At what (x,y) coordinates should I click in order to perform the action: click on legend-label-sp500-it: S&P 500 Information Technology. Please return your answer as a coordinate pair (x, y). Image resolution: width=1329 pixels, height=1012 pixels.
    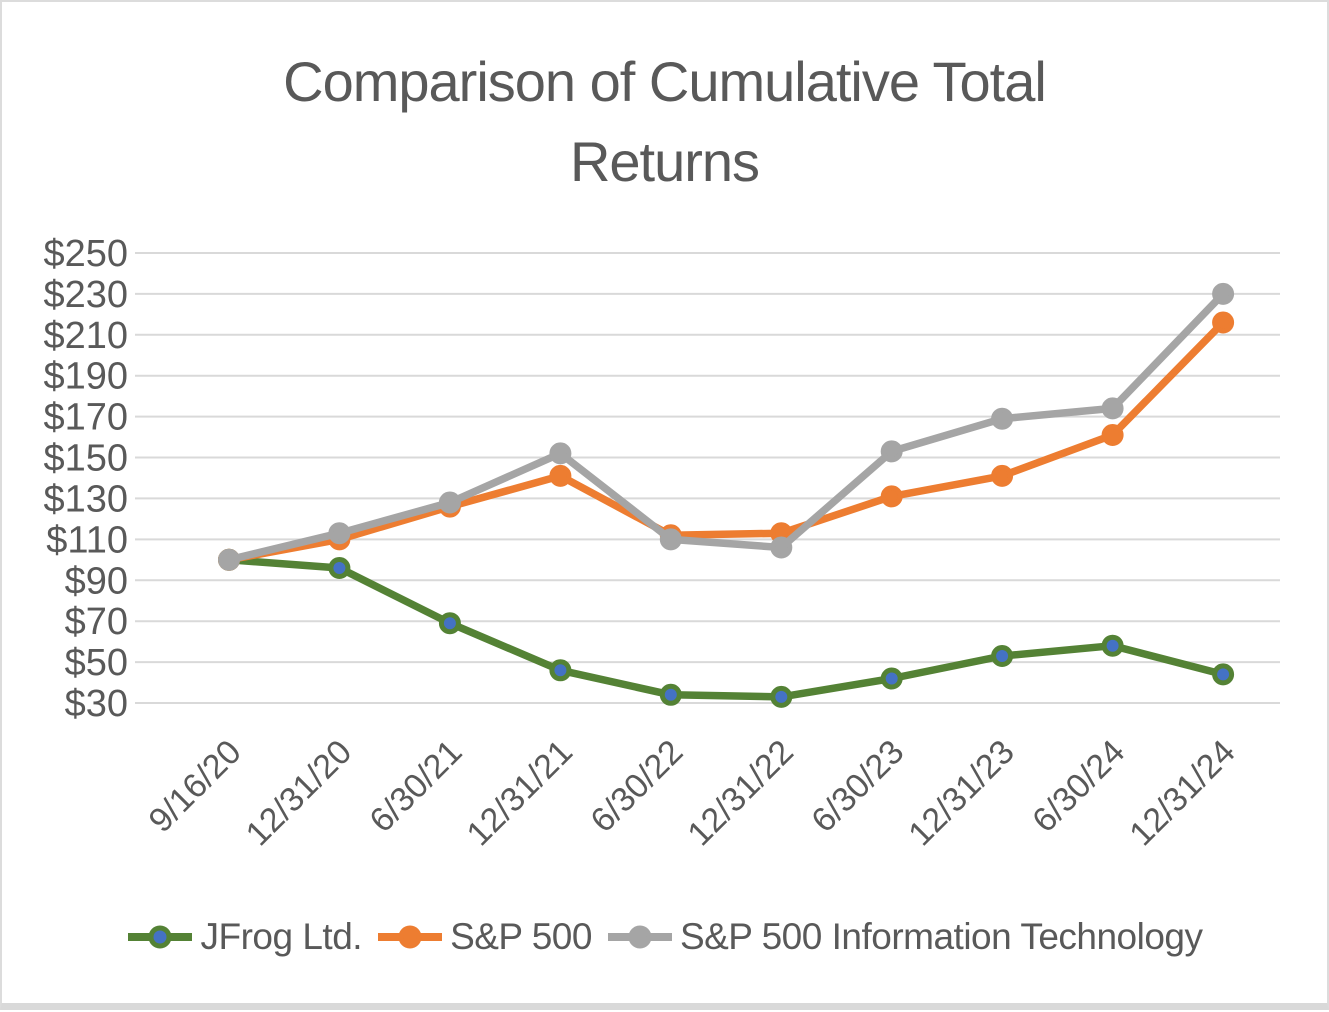
    Looking at the image, I should click on (941, 936).